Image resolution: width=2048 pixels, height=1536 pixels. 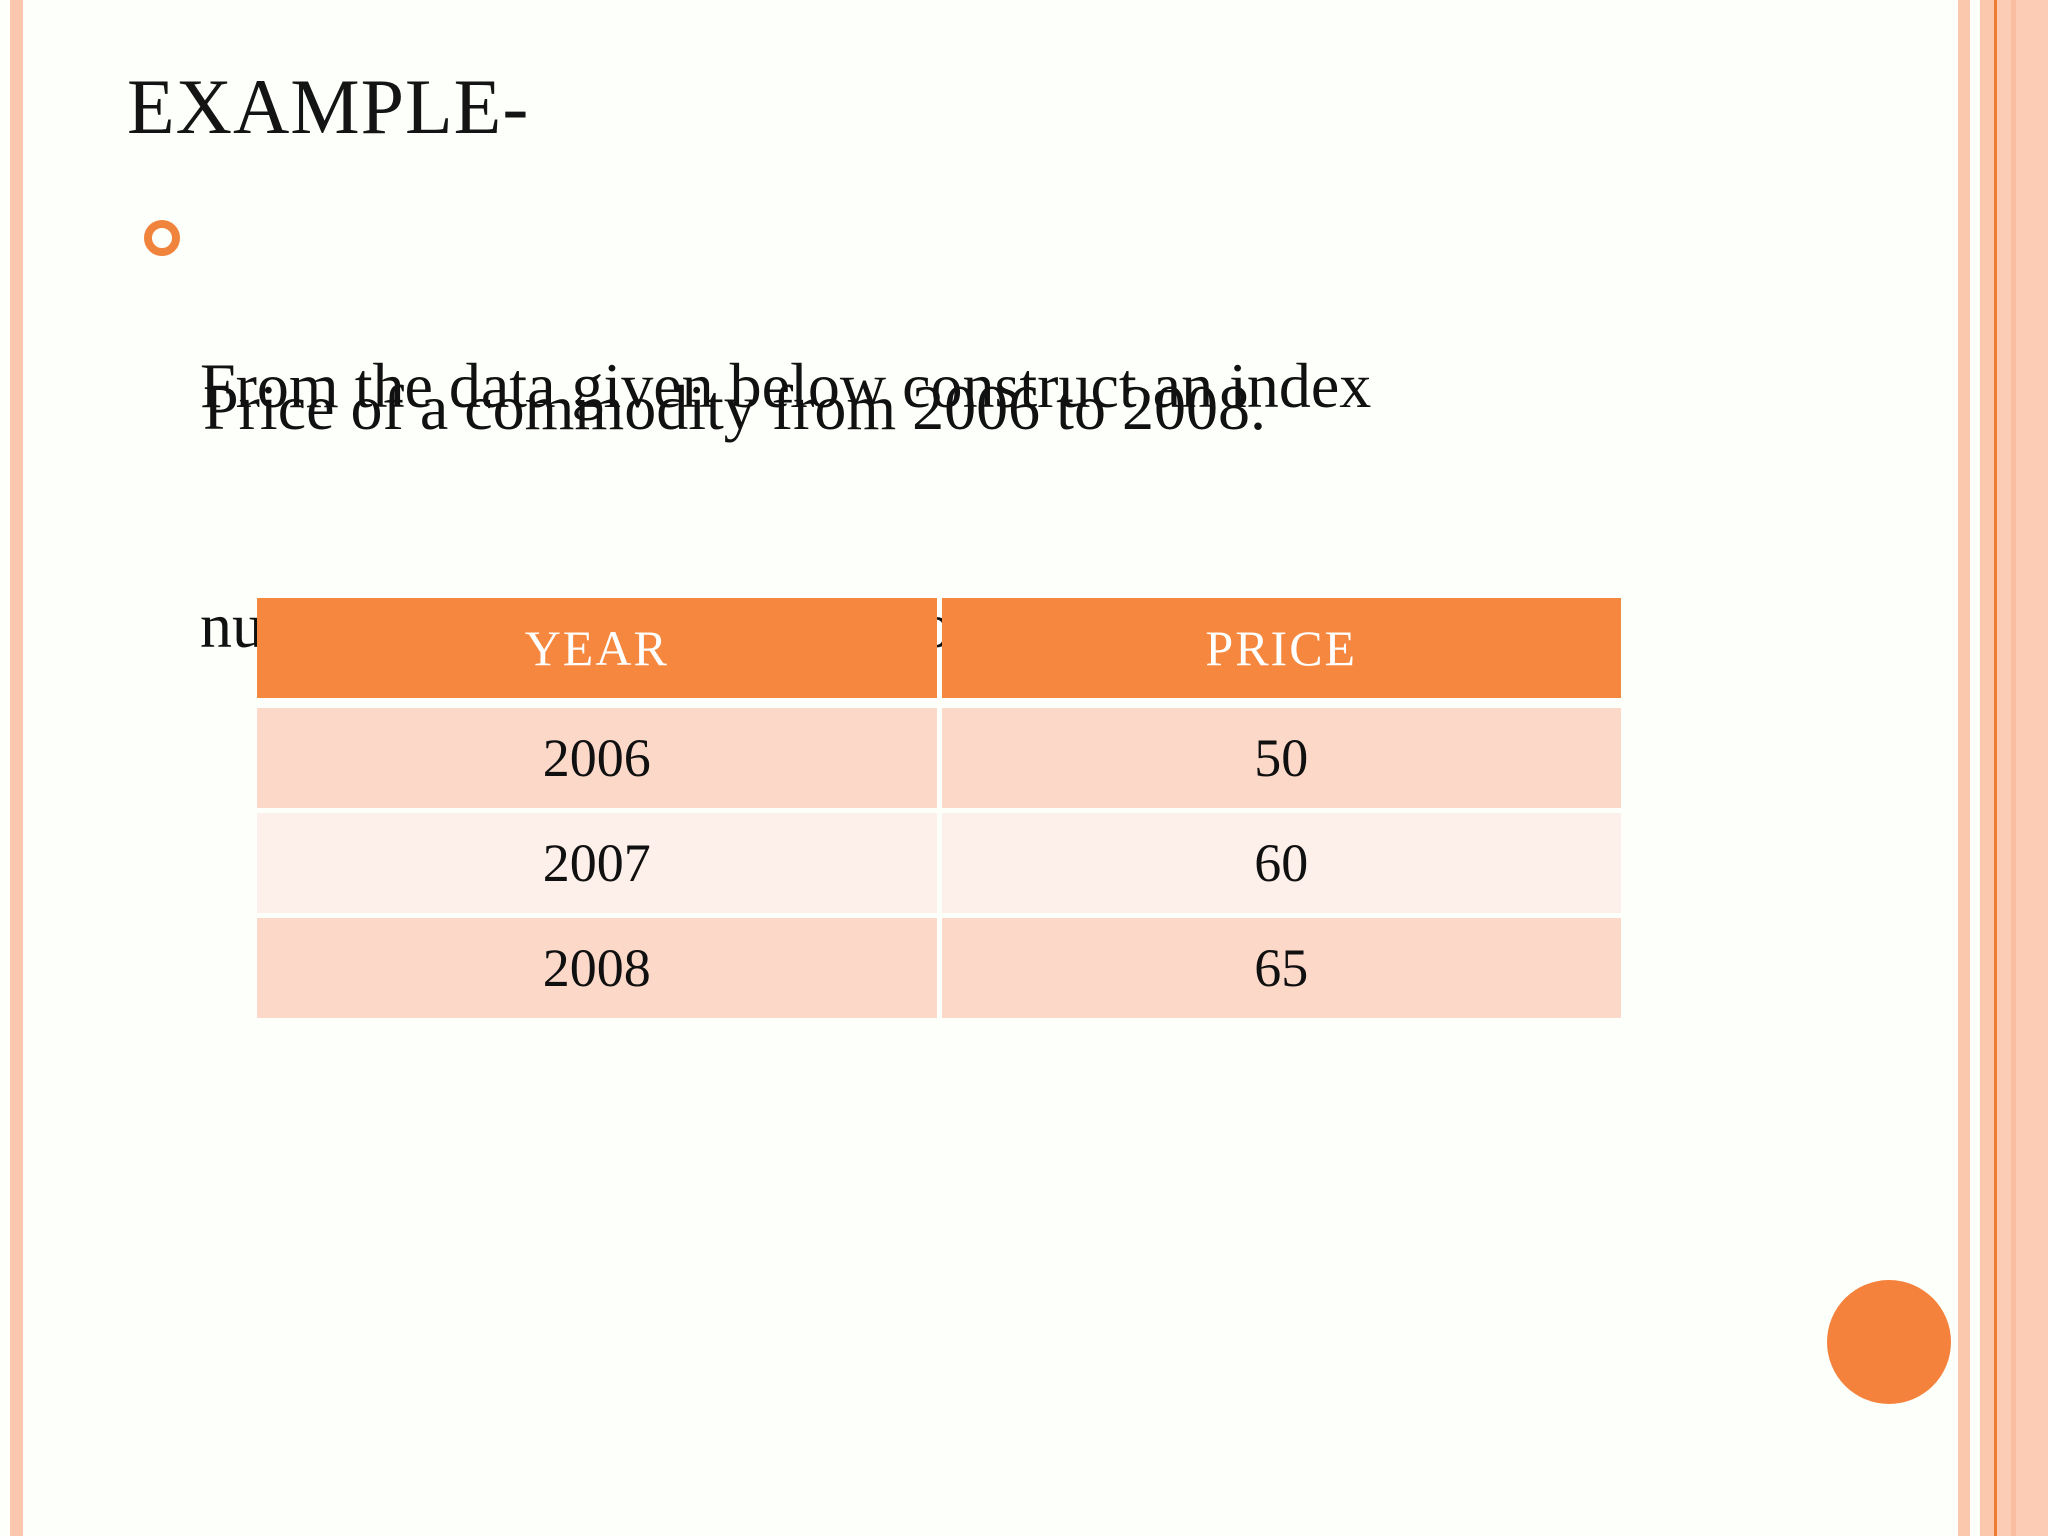 What do you see at coordinates (2013, 768) in the screenshot?
I see `right-edge-band-inner-line` at bounding box center [2013, 768].